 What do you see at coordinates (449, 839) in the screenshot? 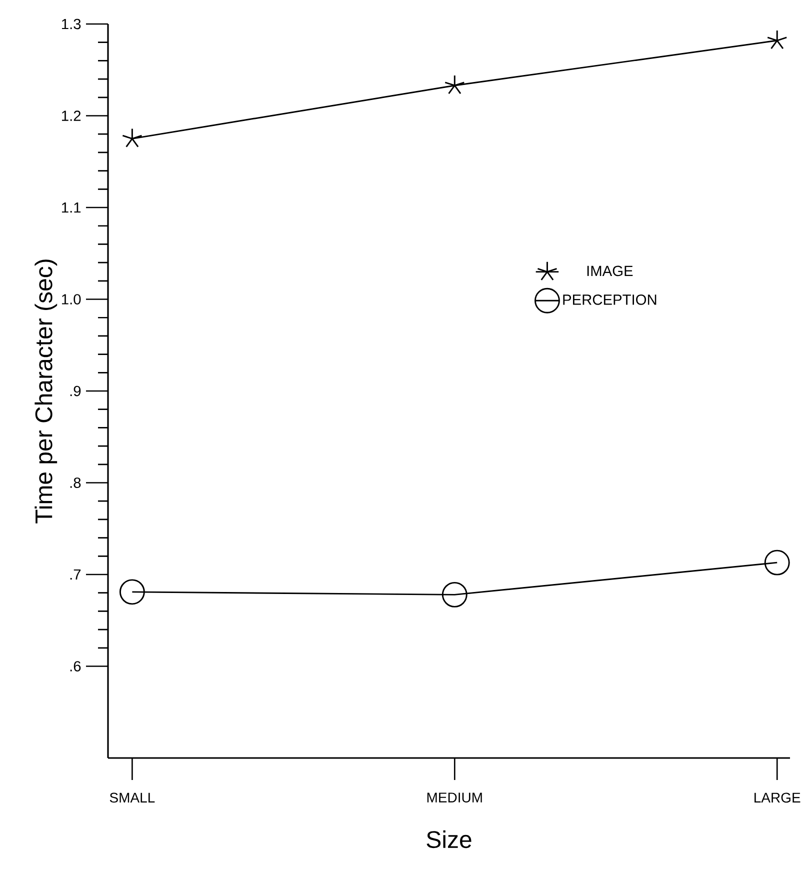
I see `x-axis-title: Size` at bounding box center [449, 839].